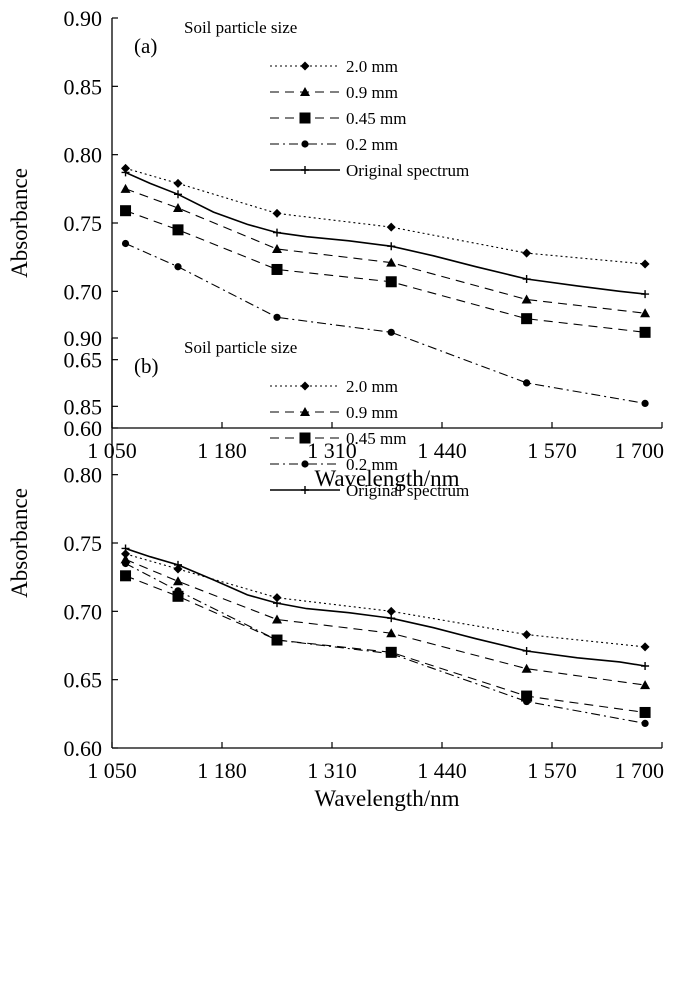 The width and height of the screenshot is (697, 1000). Describe the element at coordinates (222, 770) in the screenshot. I see `x-tick-label: 1 180` at that location.